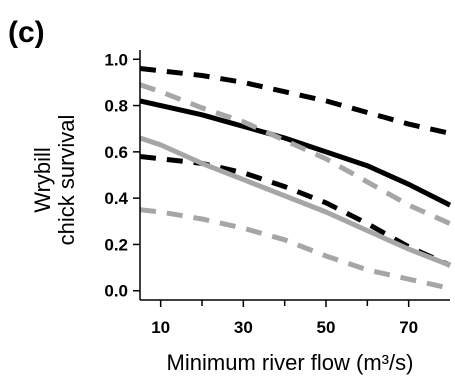 Image resolution: width=455 pixels, height=384 pixels. What do you see at coordinates (116, 291) in the screenshot?
I see `y-tick-label-0: 0.0` at bounding box center [116, 291].